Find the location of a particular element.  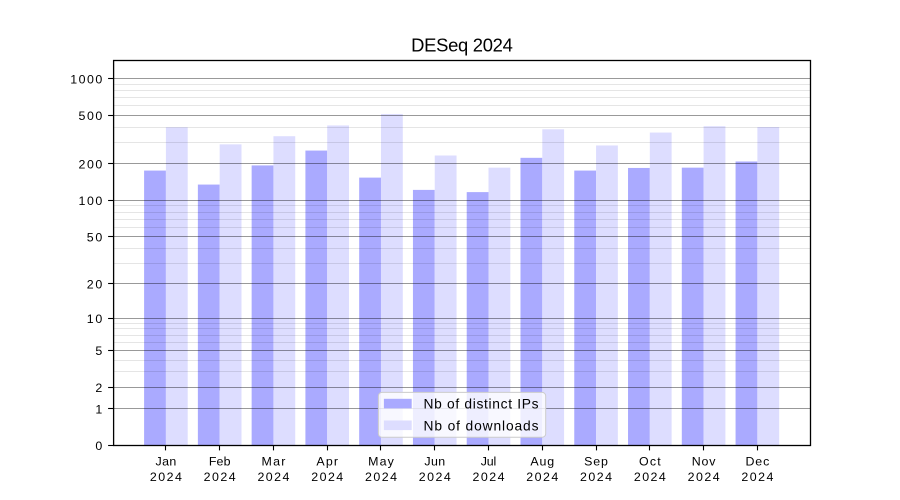

svg-text: Mar is located at coordinates (274, 461).